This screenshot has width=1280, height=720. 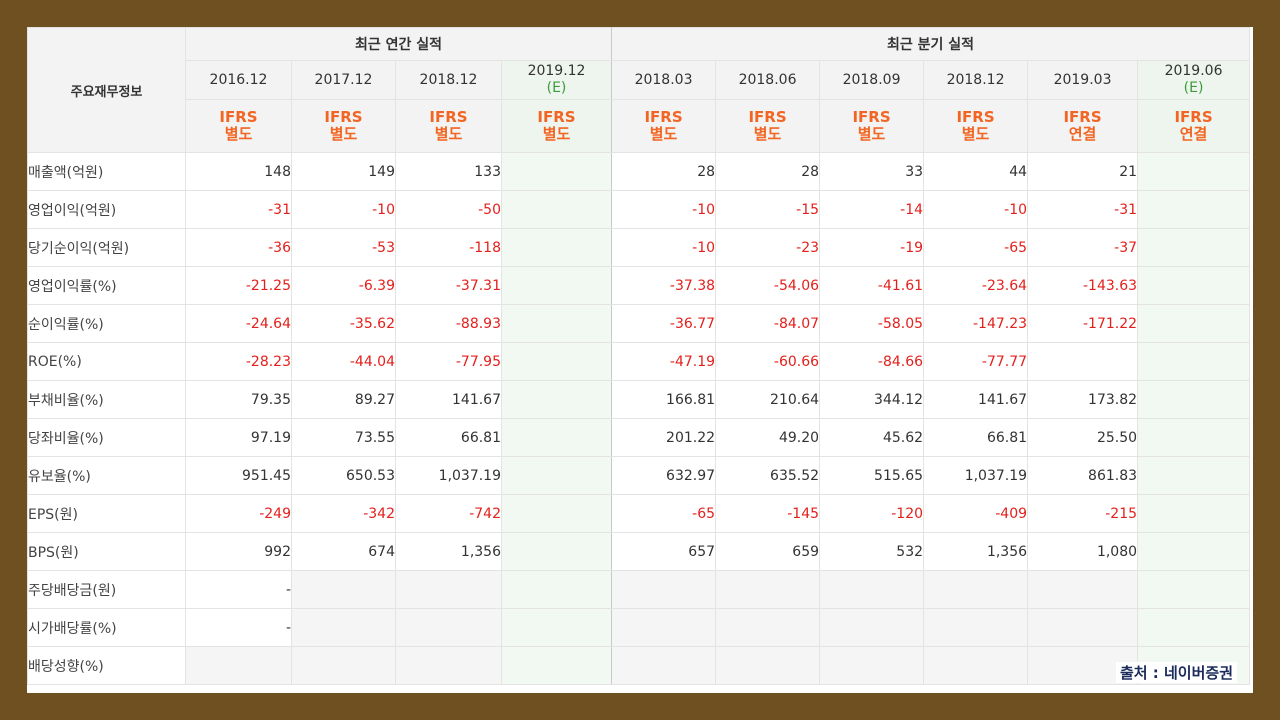 I want to click on row-label: 매출액(억원), so click(x=106, y=171).